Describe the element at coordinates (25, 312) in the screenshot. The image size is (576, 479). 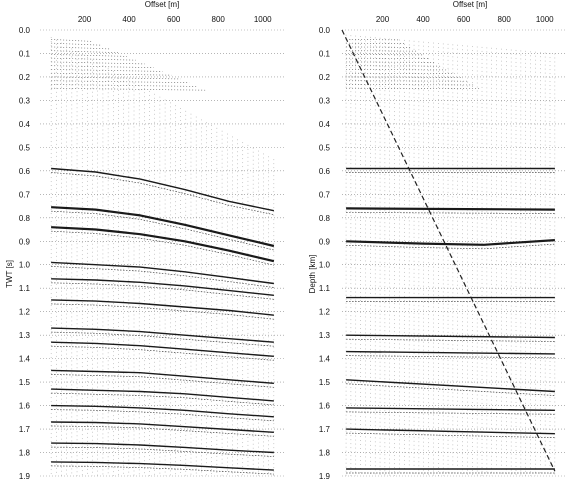
I see `y-tick-label: 1.2` at that location.